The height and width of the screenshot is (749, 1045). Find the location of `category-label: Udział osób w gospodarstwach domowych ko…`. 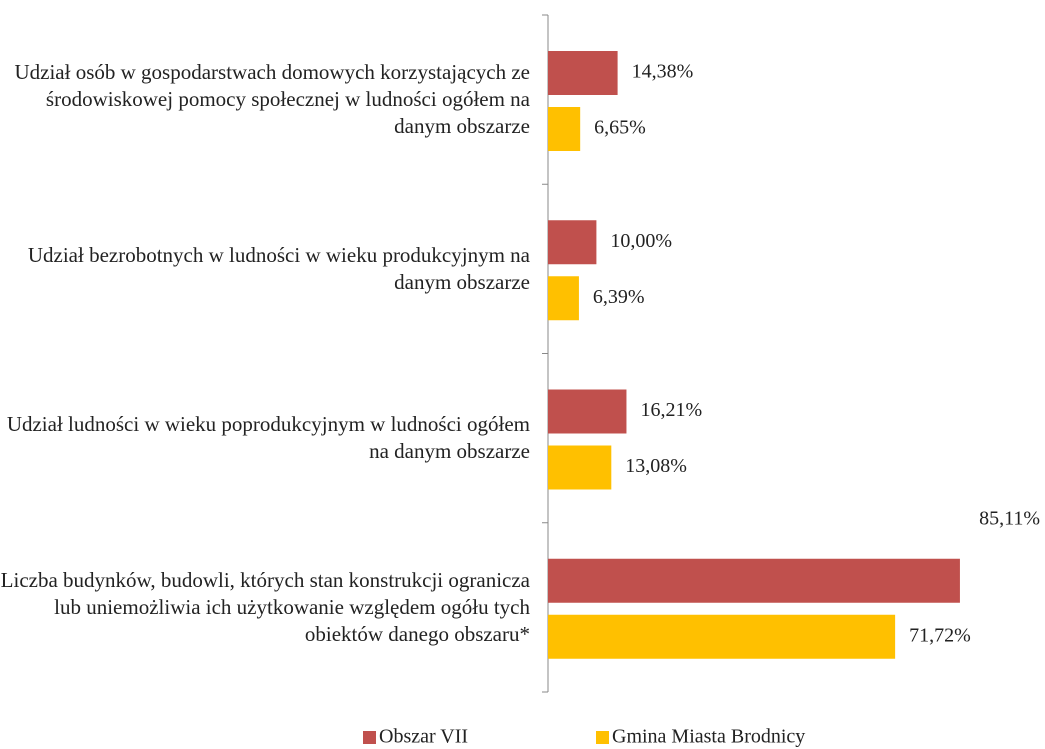

category-label: Udział osób w gospodarstwach domowych ko… is located at coordinates (272, 99).